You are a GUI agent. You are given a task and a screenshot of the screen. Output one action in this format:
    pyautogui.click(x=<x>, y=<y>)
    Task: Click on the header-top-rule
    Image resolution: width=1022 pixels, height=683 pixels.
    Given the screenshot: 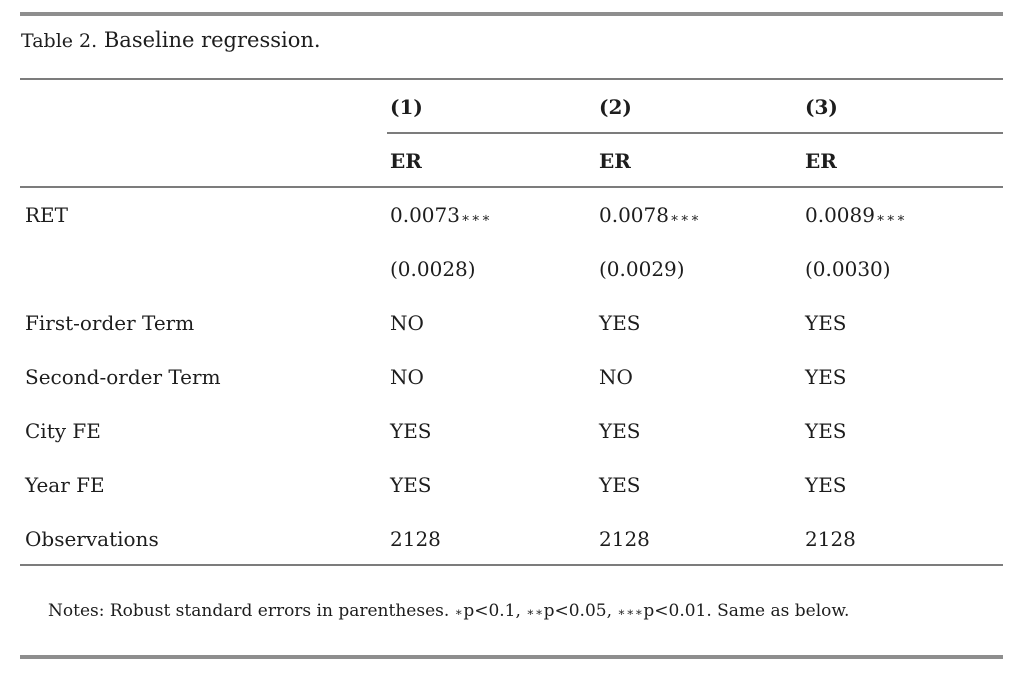 What is the action you would take?
    pyautogui.click(x=511, y=79)
    